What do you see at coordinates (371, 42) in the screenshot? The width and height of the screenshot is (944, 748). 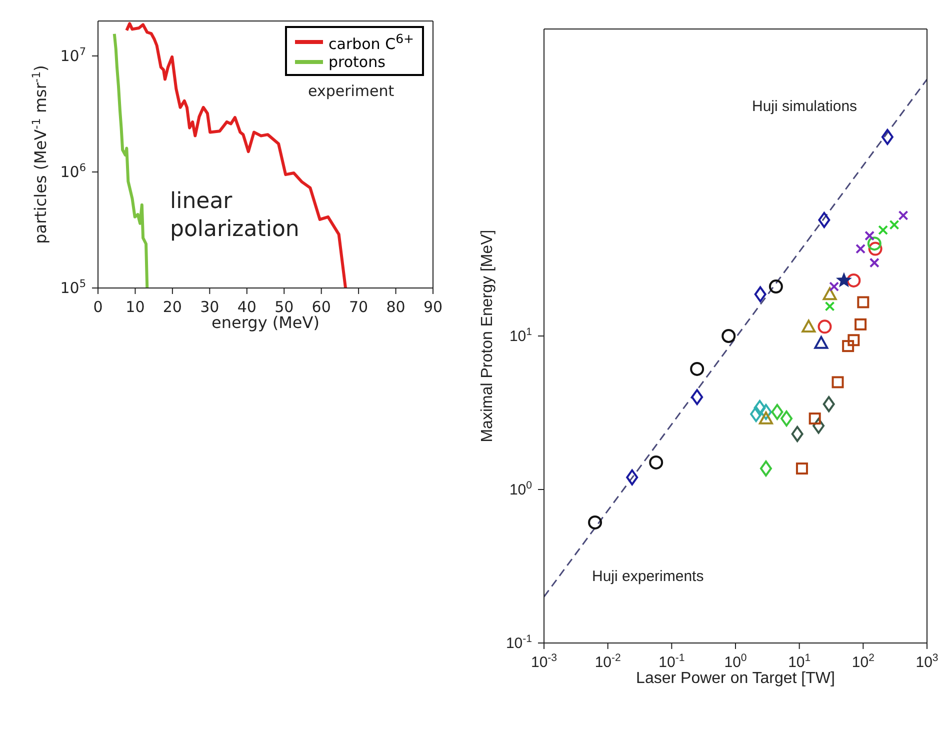 I see `legend-label: carbon C$^{6+}$` at bounding box center [371, 42].